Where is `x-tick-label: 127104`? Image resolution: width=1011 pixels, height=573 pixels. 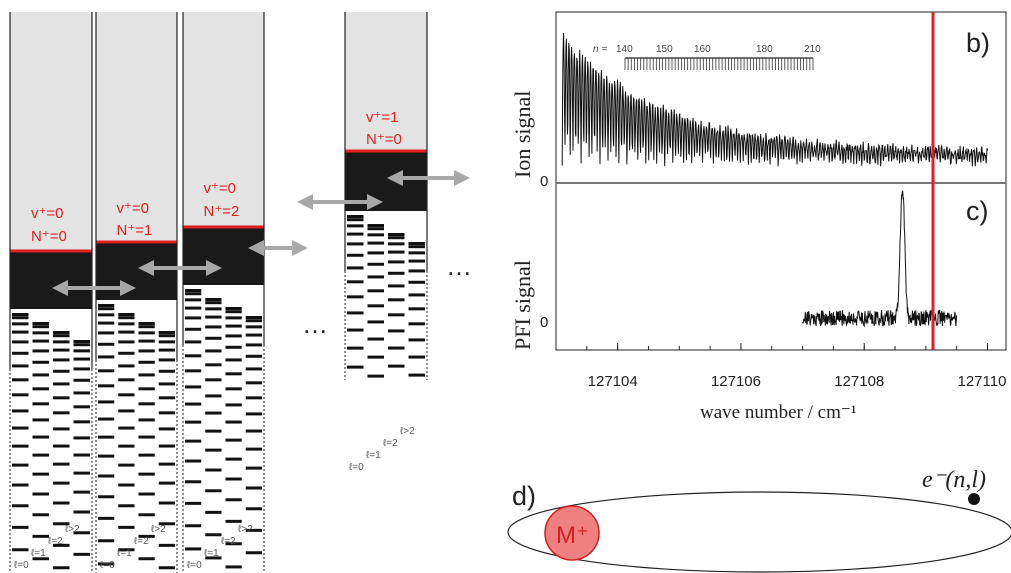
x-tick-label: 127104 is located at coordinates (613, 381).